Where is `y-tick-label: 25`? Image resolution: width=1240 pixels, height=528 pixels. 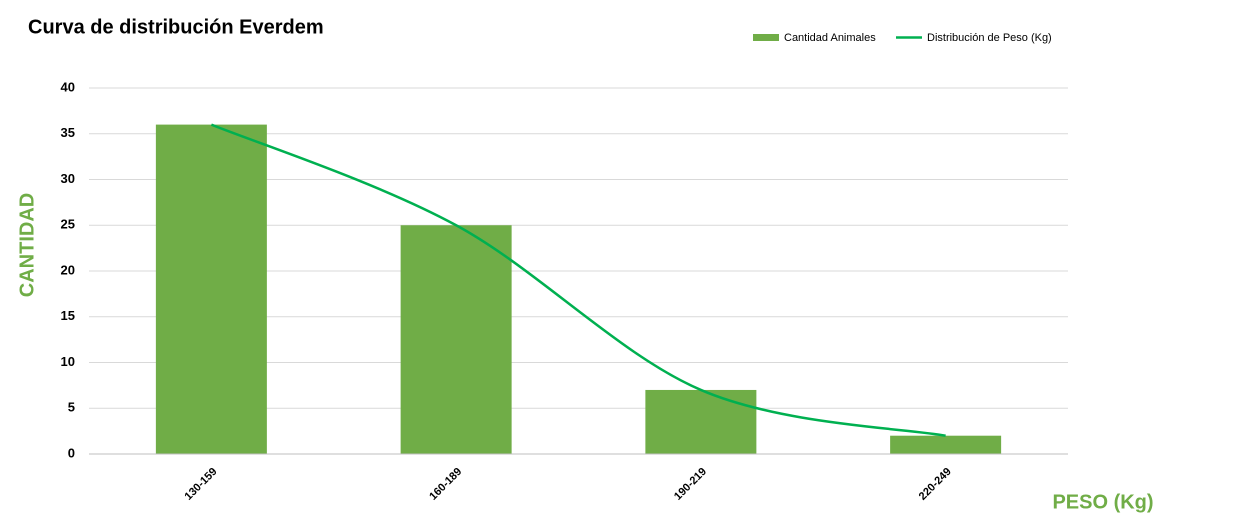
y-tick-label: 25 is located at coordinates (68, 224).